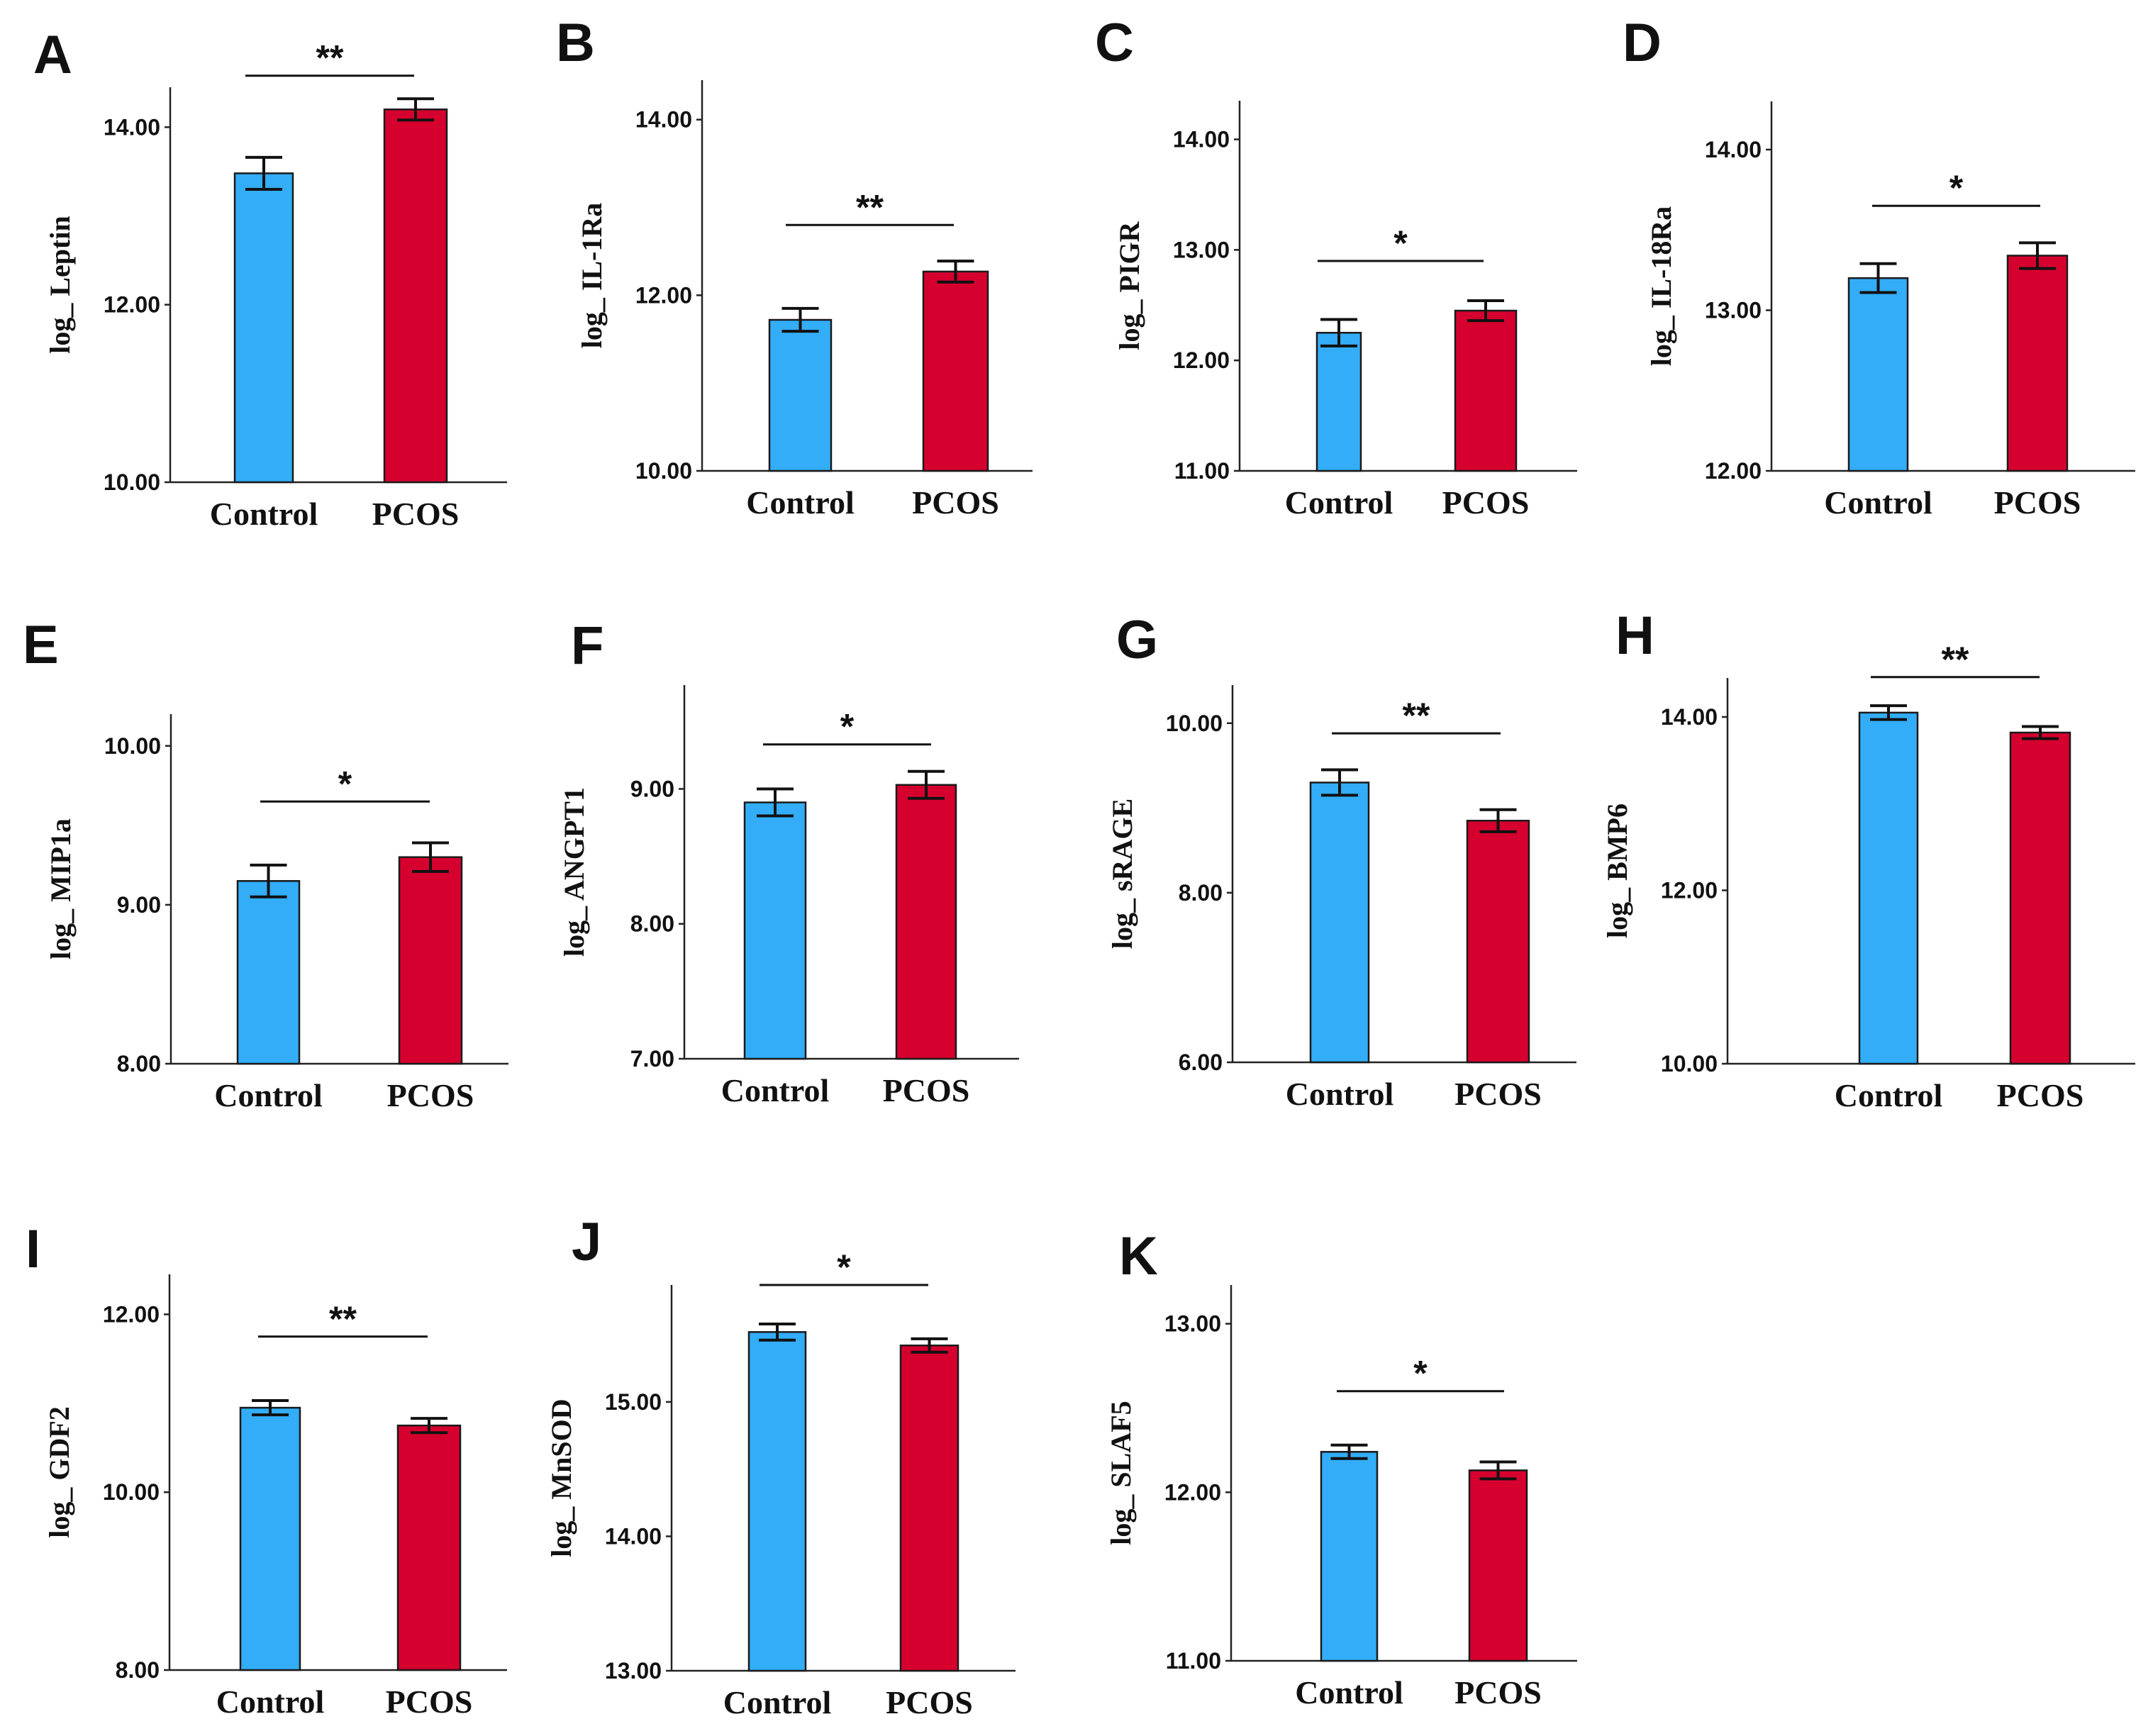  Describe the element at coordinates (1617, 870) in the screenshot. I see `y-axis-label: log_ BMP6` at that location.